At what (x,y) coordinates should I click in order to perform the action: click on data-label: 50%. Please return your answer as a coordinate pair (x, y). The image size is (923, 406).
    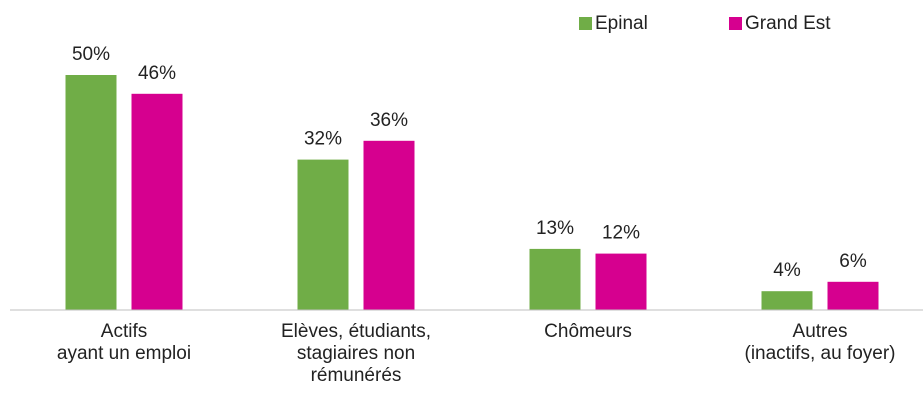
    Looking at the image, I should click on (91, 54).